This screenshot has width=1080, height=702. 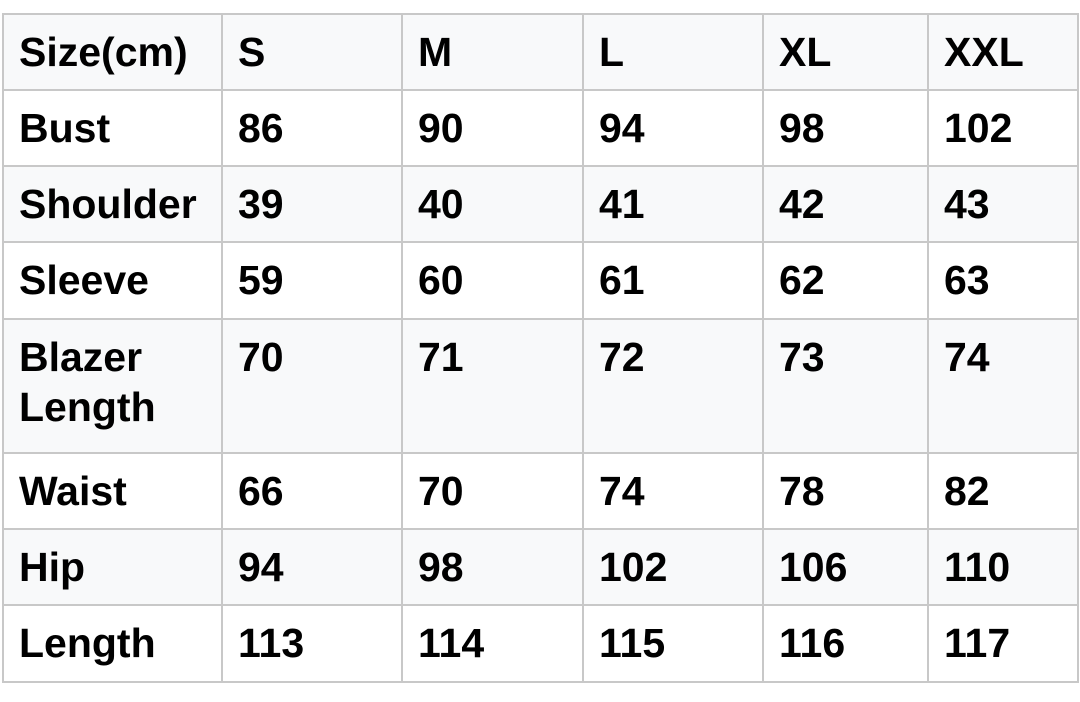 What do you see at coordinates (1003, 491) in the screenshot?
I see `table-cell: 82` at bounding box center [1003, 491].